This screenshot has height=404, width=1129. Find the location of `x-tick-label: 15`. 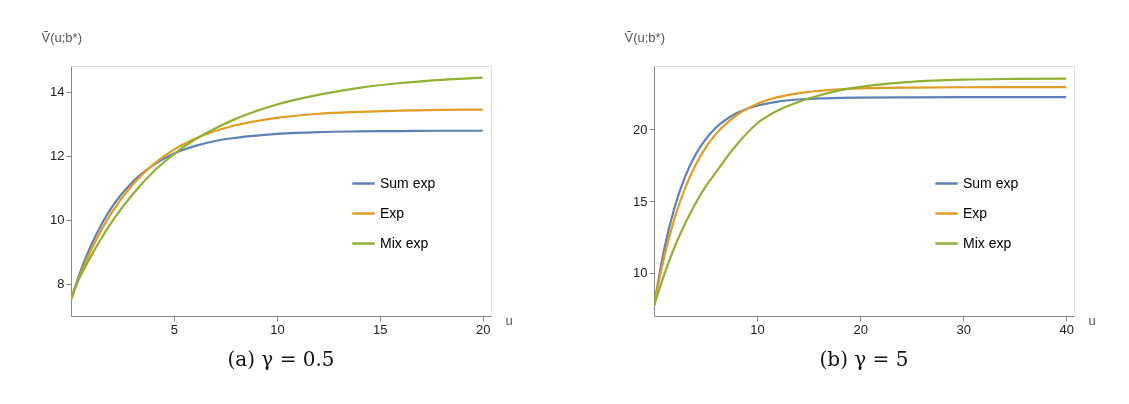

x-tick-label: 15 is located at coordinates (380, 329).